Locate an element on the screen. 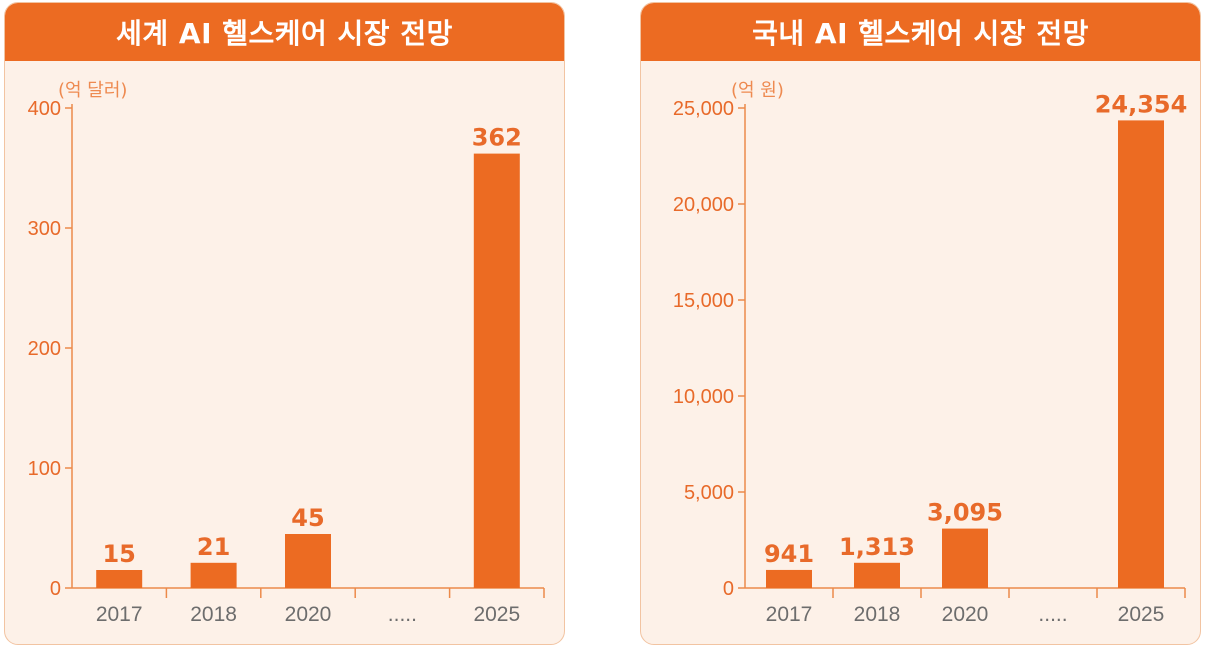 This screenshot has height=652, width=1205. y-axis-unit-label: (억 달러) is located at coordinates (92, 90).